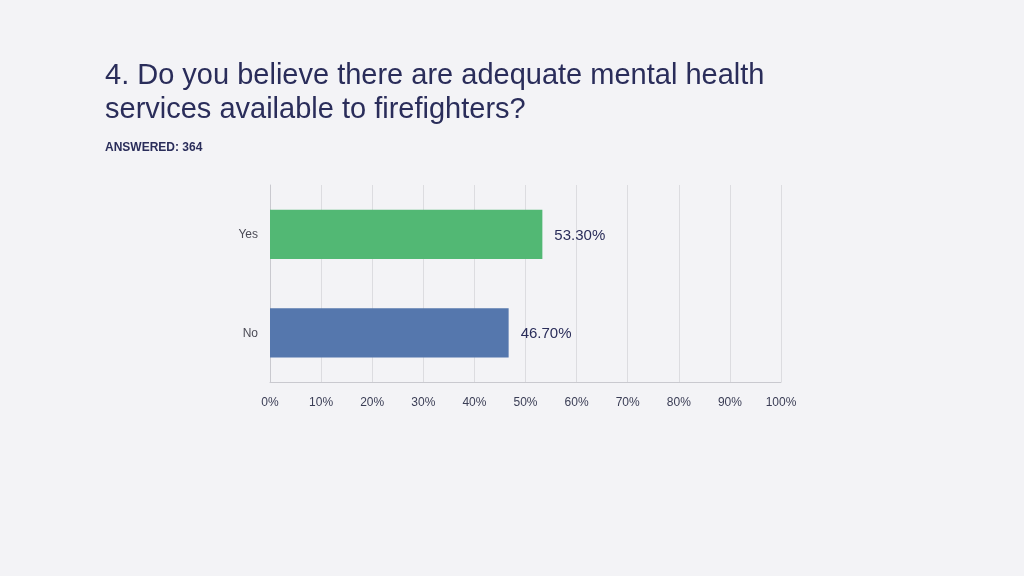 Image resolution: width=1024 pixels, height=576 pixels. I want to click on x-tick-label: 10%, so click(321, 402).